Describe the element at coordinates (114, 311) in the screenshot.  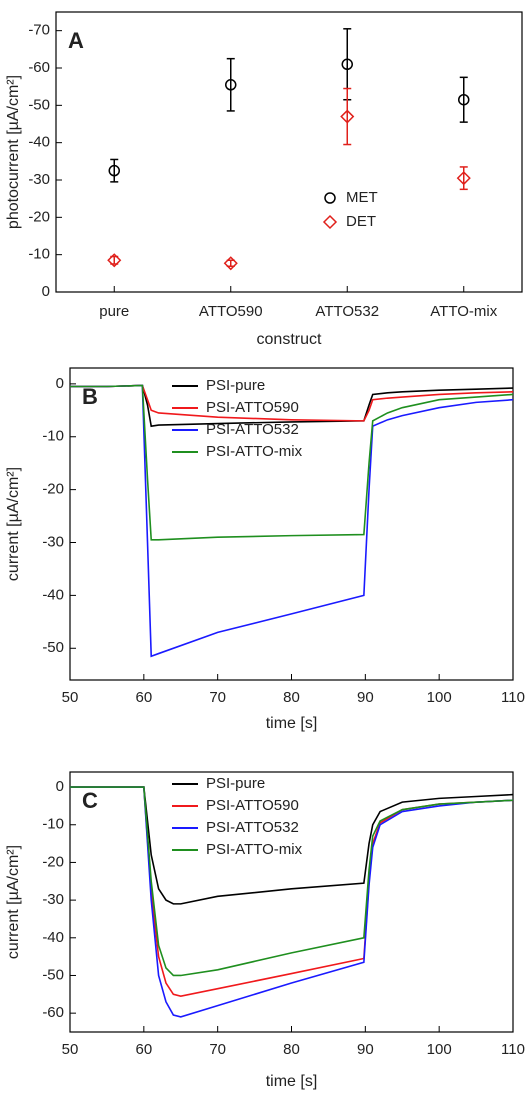
I see `x-tick-label: pure` at that location.